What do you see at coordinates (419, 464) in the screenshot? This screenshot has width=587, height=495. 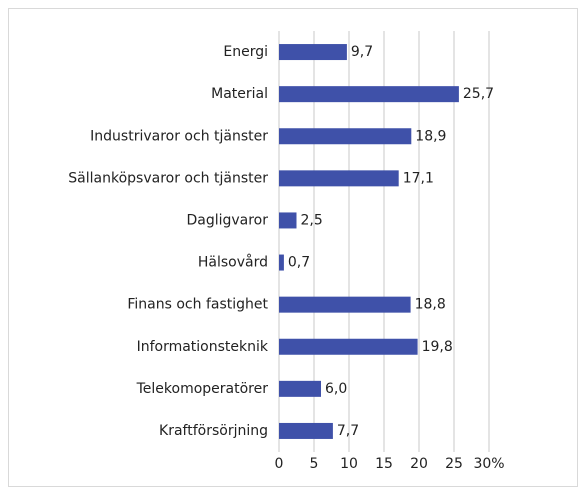 I see `x-tick-label: 20` at bounding box center [419, 464].